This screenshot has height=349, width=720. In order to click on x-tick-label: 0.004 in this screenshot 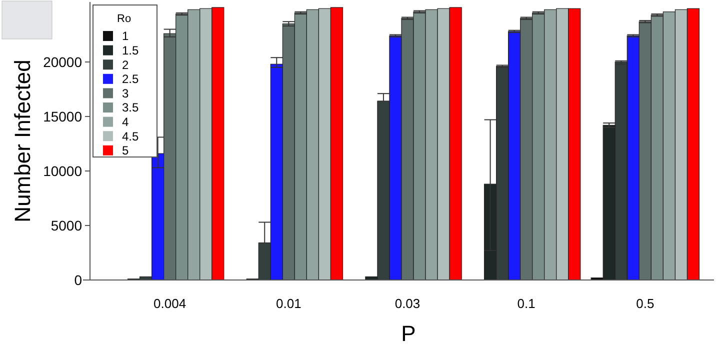, I will do `click(170, 303)`.